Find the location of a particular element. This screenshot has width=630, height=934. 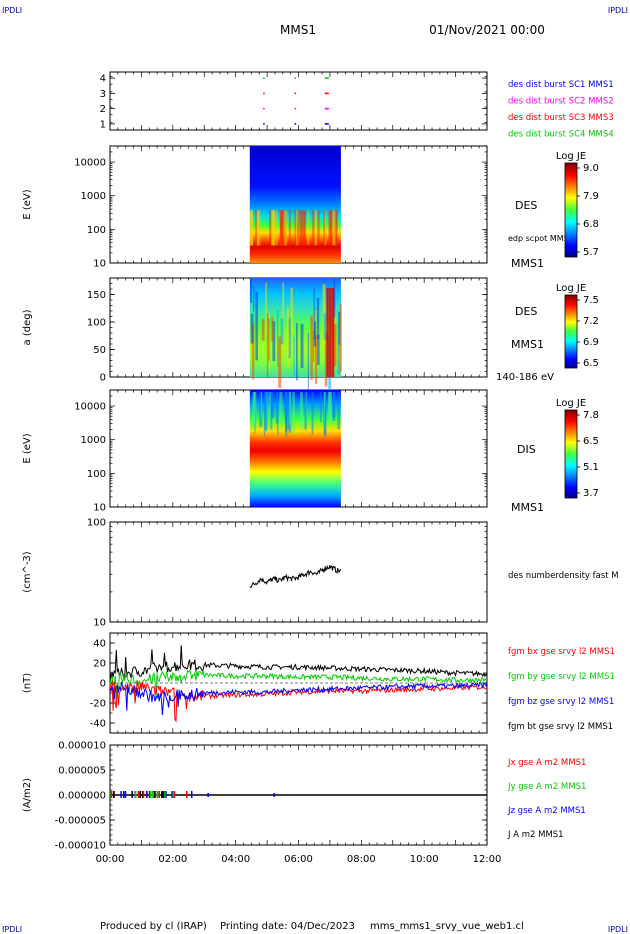

legend-entry: des dist burst SC3 MMS3 is located at coordinates (561, 118).